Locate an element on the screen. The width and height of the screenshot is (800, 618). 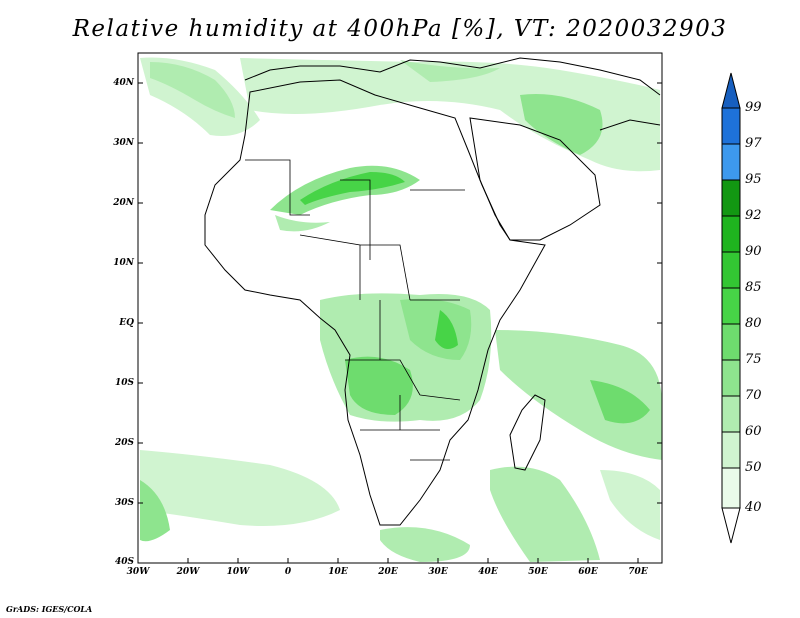
colorbar-top-arrow is located at coordinates (731, 90).